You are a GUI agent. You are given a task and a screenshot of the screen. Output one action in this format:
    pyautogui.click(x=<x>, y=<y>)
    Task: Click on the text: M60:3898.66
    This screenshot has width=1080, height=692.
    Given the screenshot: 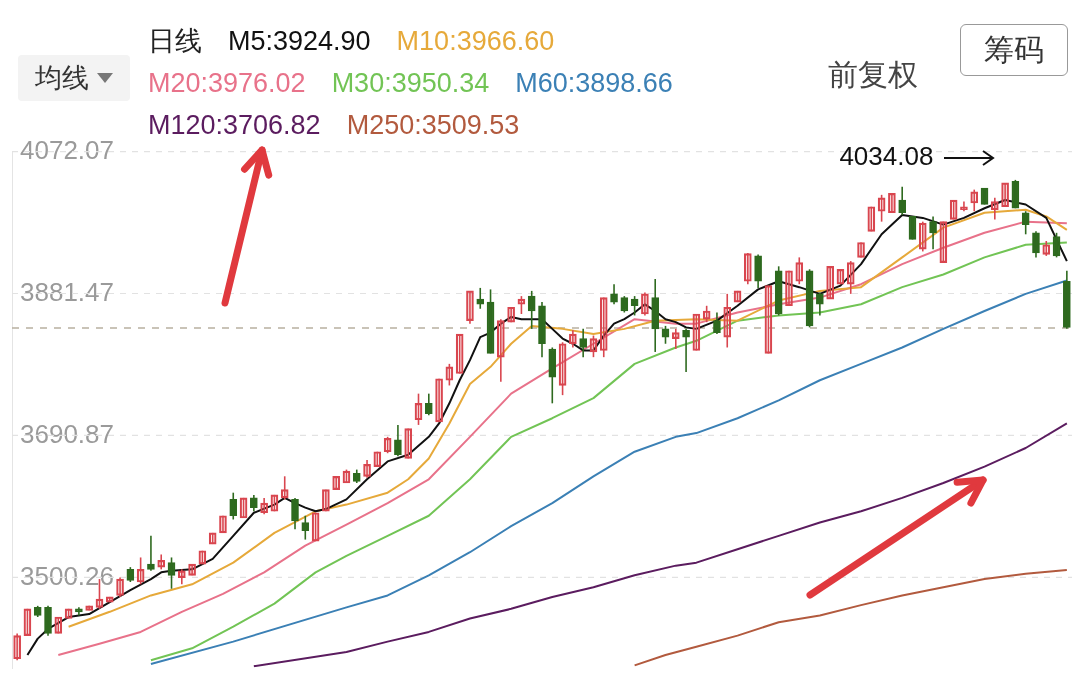 What is the action you would take?
    pyautogui.click(x=594, y=83)
    